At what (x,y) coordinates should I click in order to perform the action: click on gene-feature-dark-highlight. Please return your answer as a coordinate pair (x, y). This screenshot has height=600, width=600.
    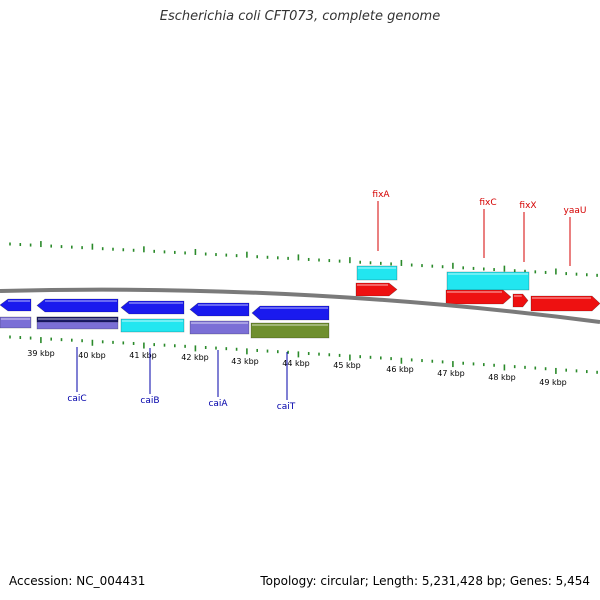
    Looking at the image, I should click on (77, 319).